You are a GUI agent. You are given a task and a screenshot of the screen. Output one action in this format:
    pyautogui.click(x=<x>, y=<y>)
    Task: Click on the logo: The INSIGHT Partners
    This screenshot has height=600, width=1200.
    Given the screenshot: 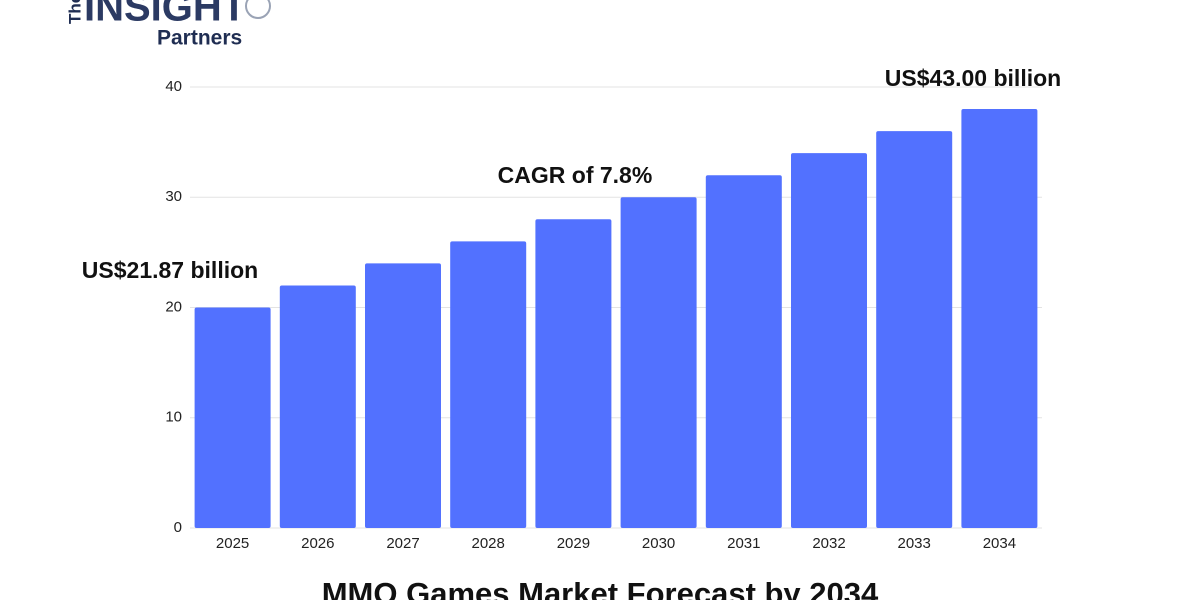 What is the action you would take?
    pyautogui.click(x=168, y=25)
    